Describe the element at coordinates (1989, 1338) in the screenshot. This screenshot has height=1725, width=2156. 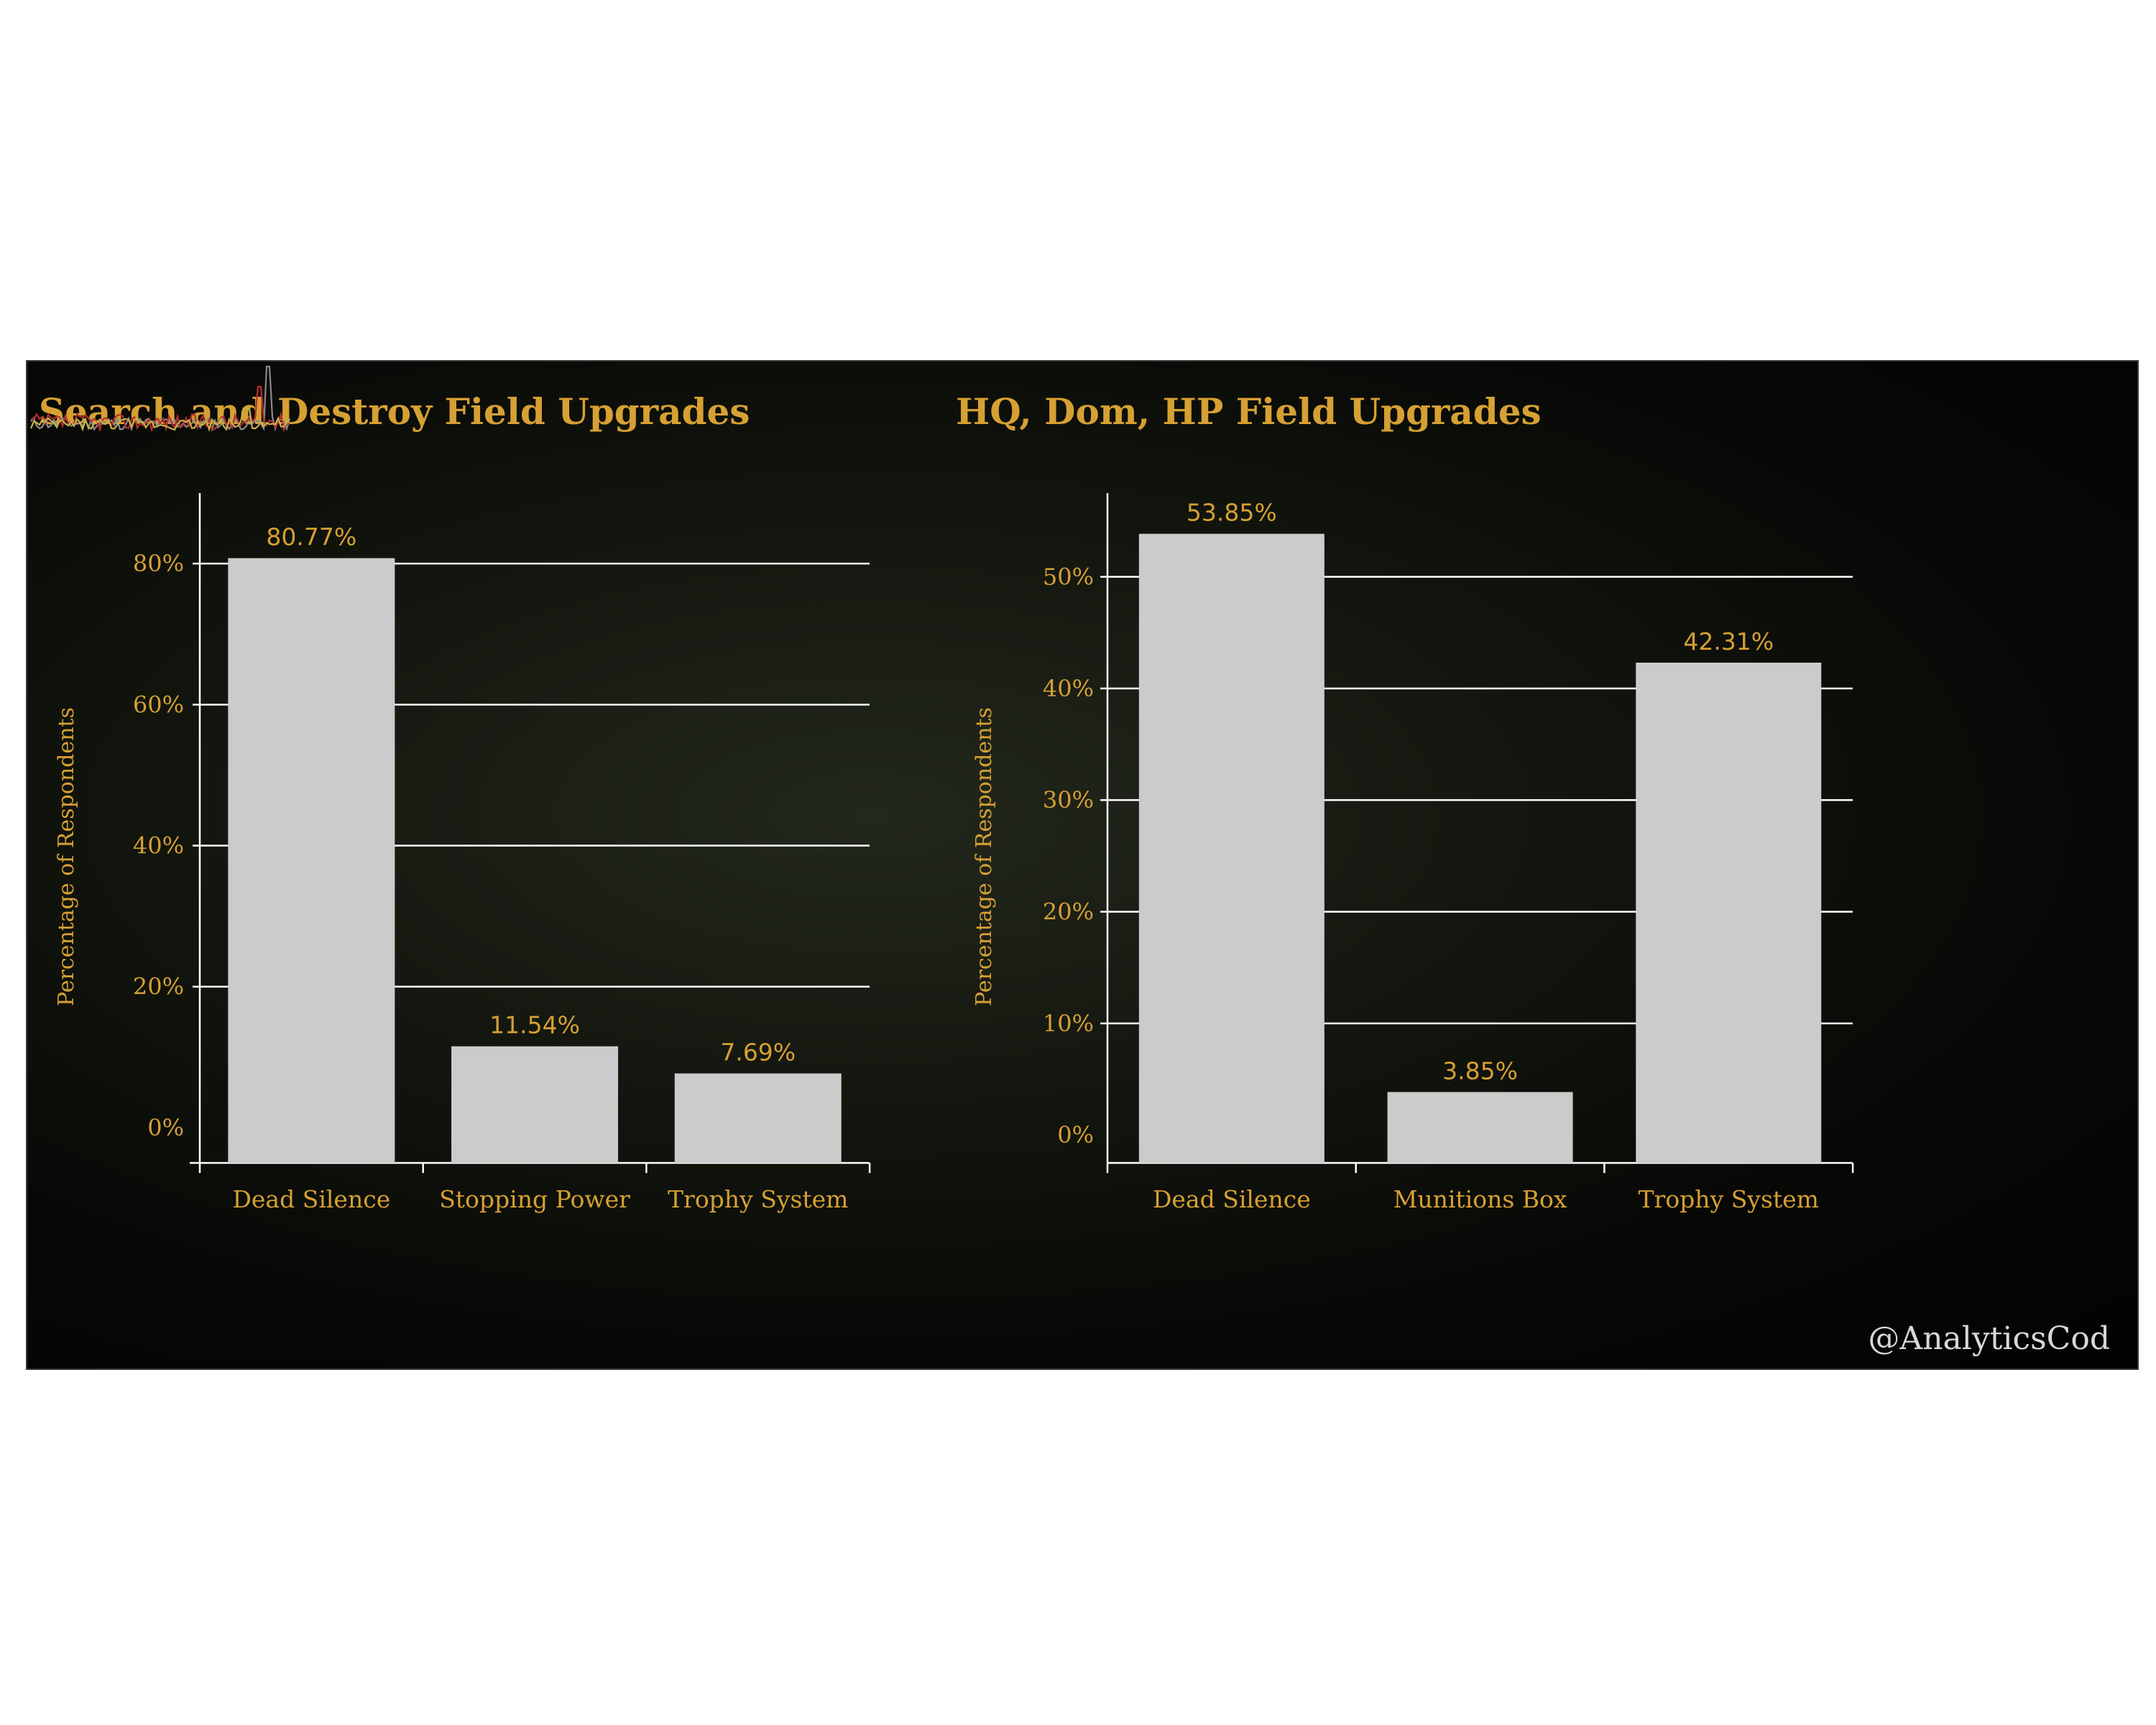
I see `watermark-handle: @AnalyticsCod` at that location.